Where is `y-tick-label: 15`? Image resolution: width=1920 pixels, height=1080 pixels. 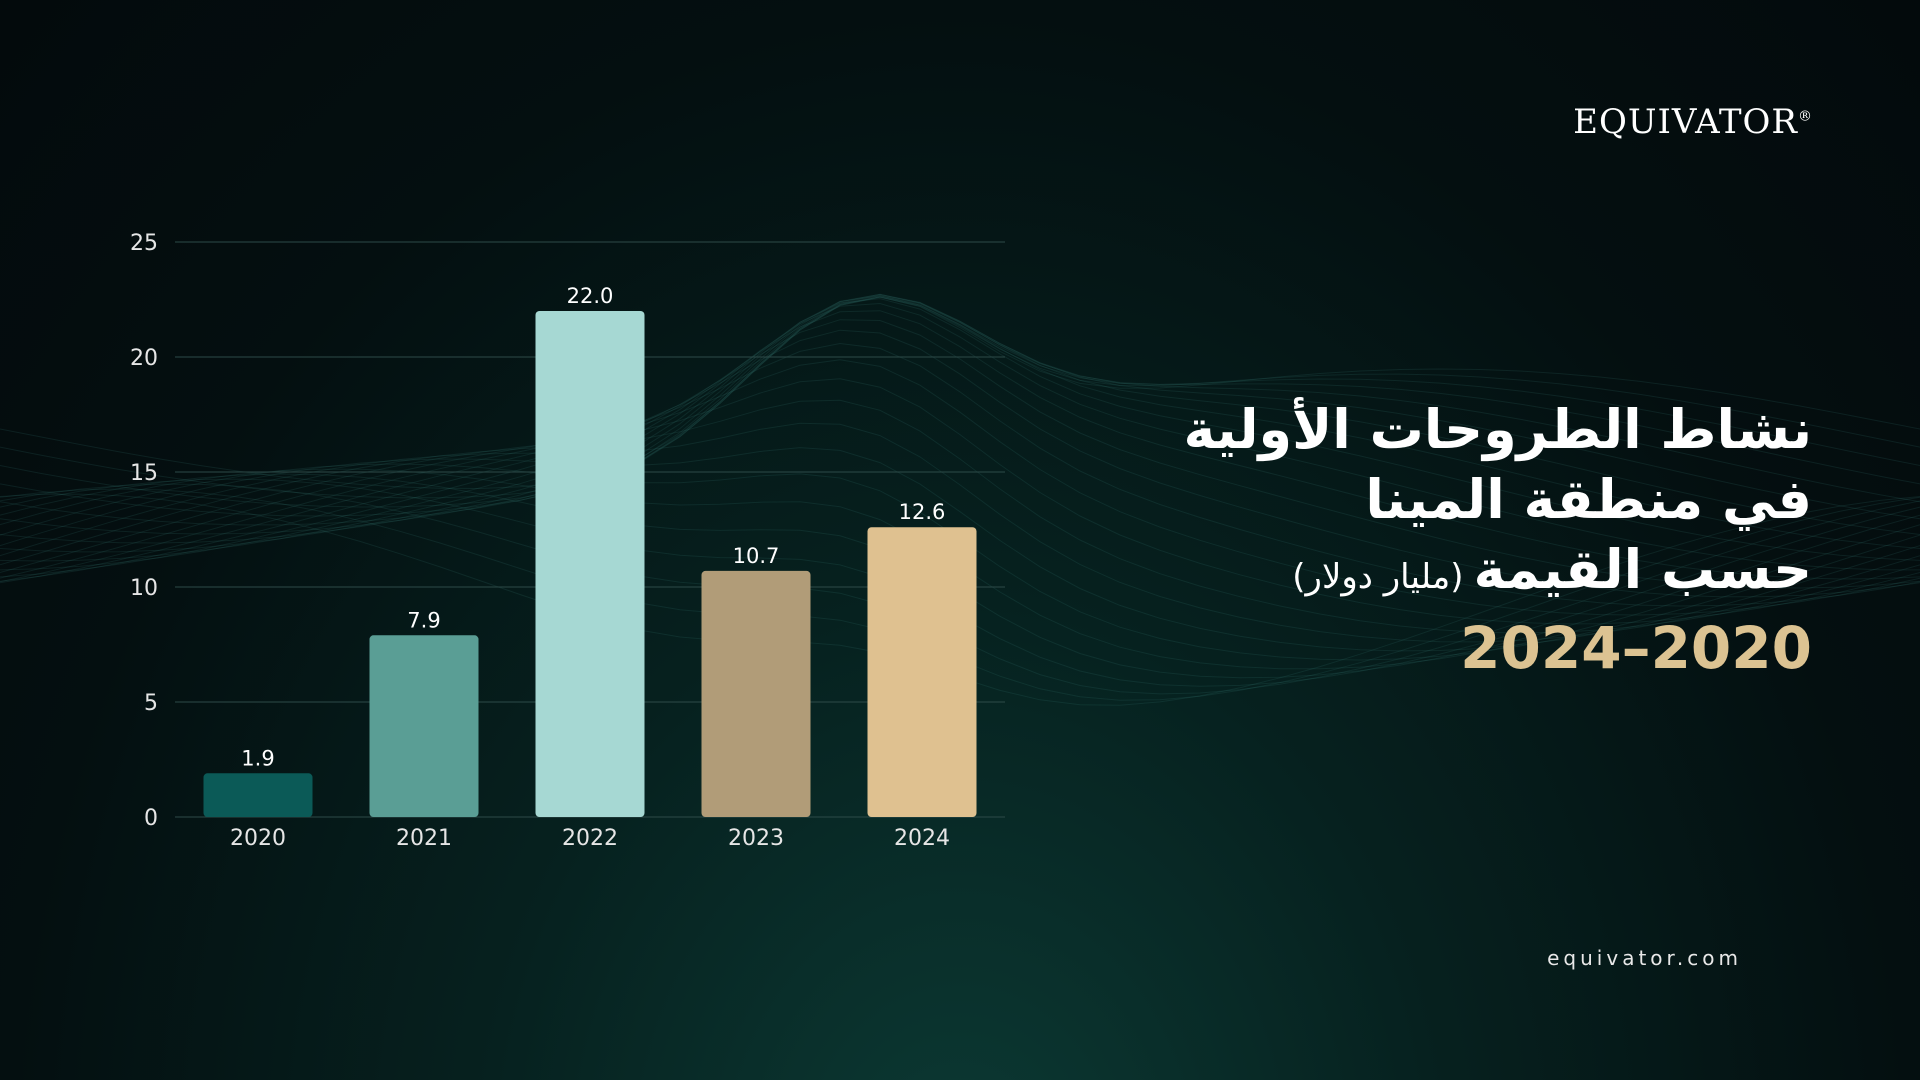
y-tick-label: 15 is located at coordinates (144, 473).